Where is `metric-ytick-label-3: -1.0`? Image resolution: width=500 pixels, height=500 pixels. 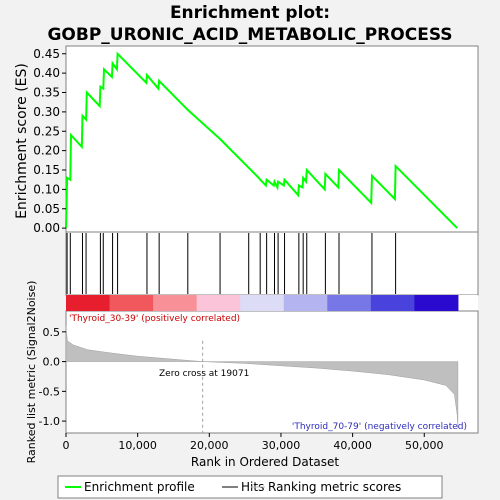 metric-ytick-label-3: -1.0 is located at coordinates (49, 421).